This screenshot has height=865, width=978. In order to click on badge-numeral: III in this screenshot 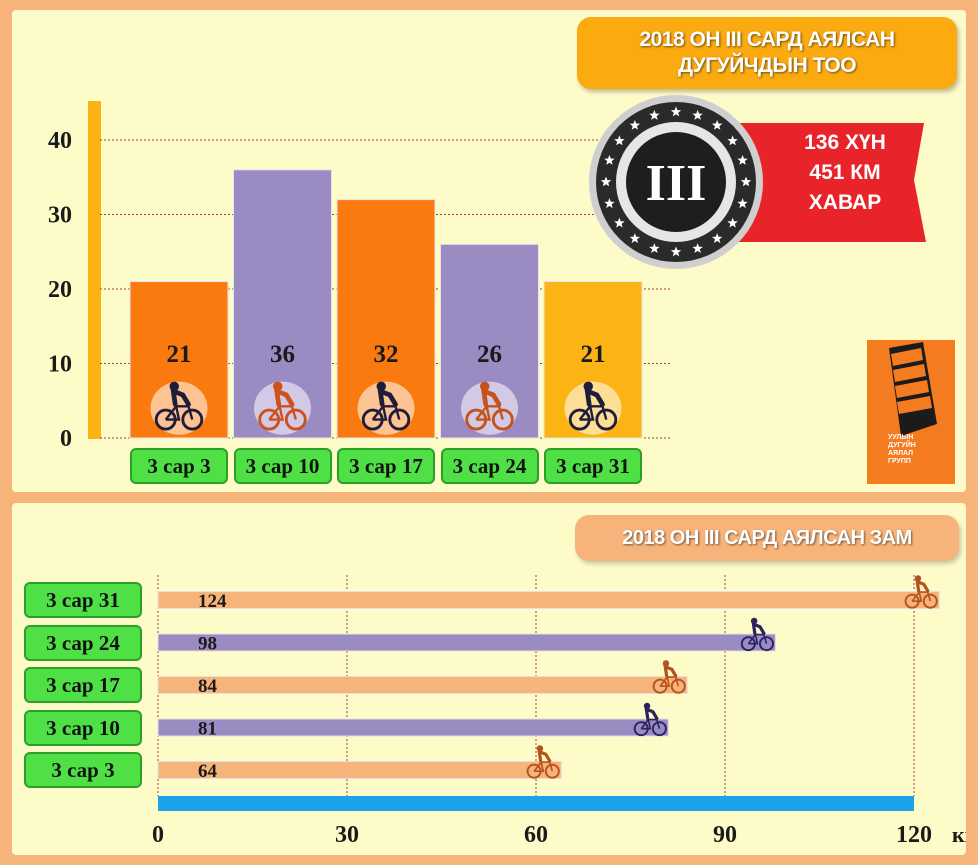, I will do `click(676, 183)`.